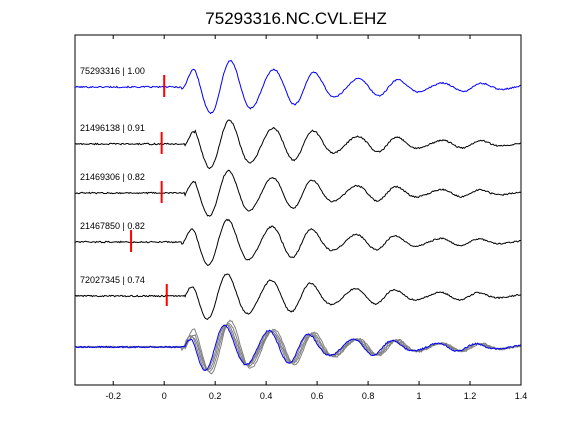 This screenshot has width=576, height=432. What do you see at coordinates (368, 396) in the screenshot?
I see `x-tick-label: 0.8` at bounding box center [368, 396].